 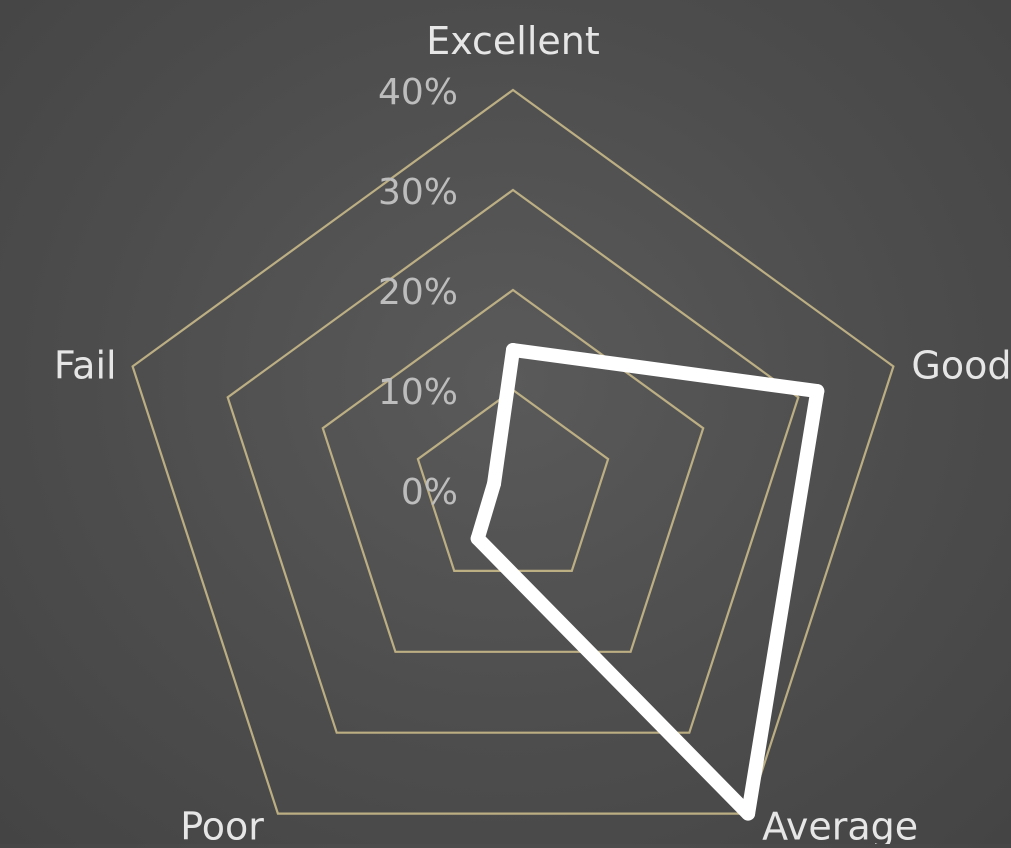 I want to click on category-label-good: Good, so click(x=961, y=365).